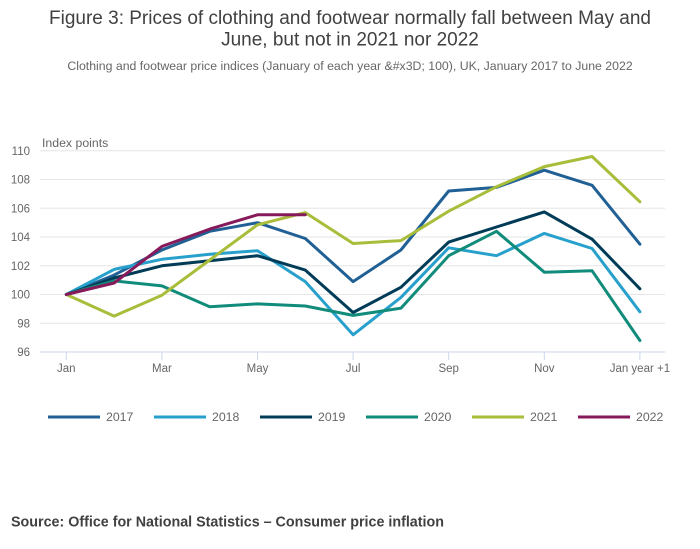  What do you see at coordinates (350, 39) in the screenshot?
I see `svg-text: June, but not in 2021 nor 2022` at bounding box center [350, 39].